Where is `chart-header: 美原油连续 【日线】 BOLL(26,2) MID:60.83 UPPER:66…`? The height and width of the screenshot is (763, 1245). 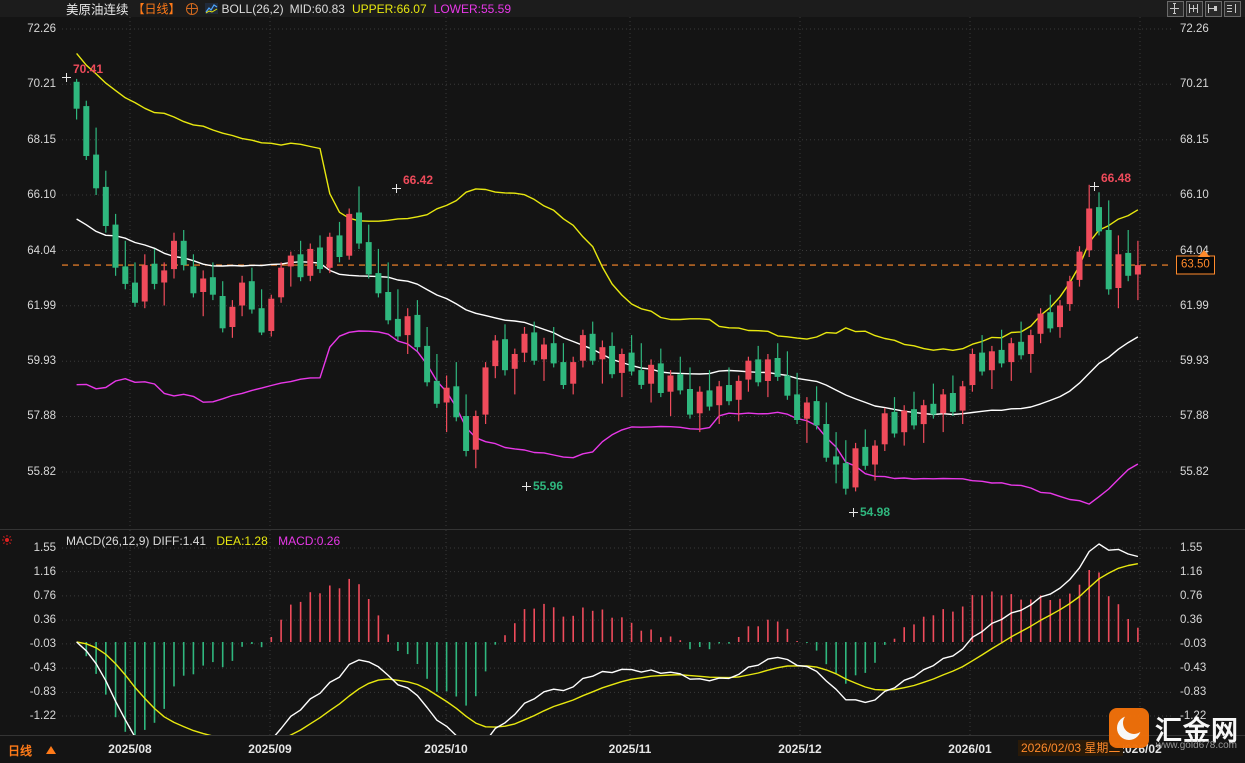
chart-header: 美原油连续 【日线】 BOLL(26,2) MID:60.83 UPPER:66… is located at coordinates (622, 8).